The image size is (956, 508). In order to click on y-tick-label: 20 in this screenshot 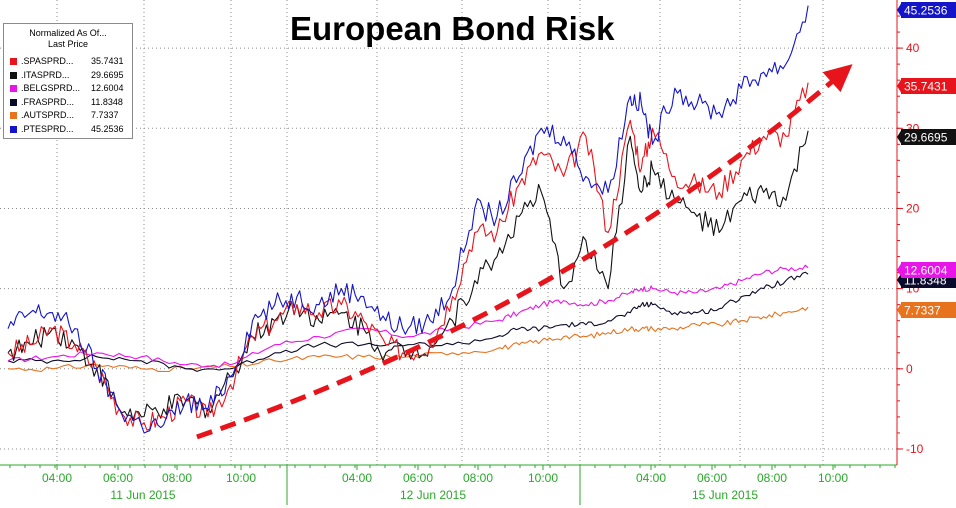, I will do `click(913, 208)`.